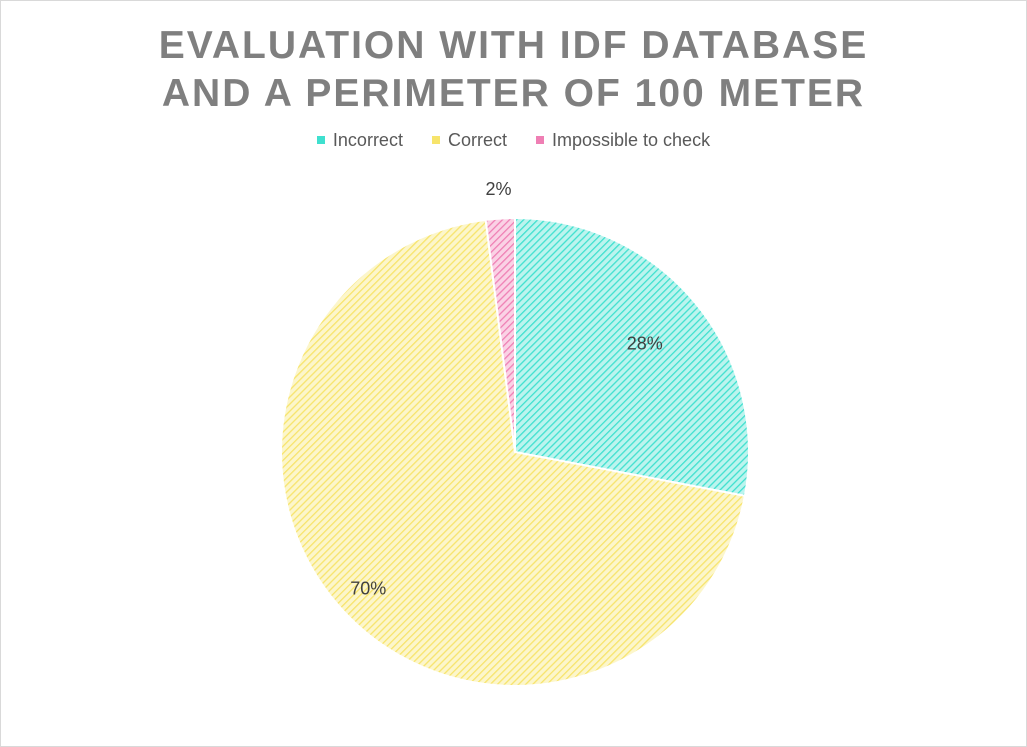  What do you see at coordinates (500, 334) in the screenshot?
I see `pie-slice-impossible-to-check` at bounding box center [500, 334].